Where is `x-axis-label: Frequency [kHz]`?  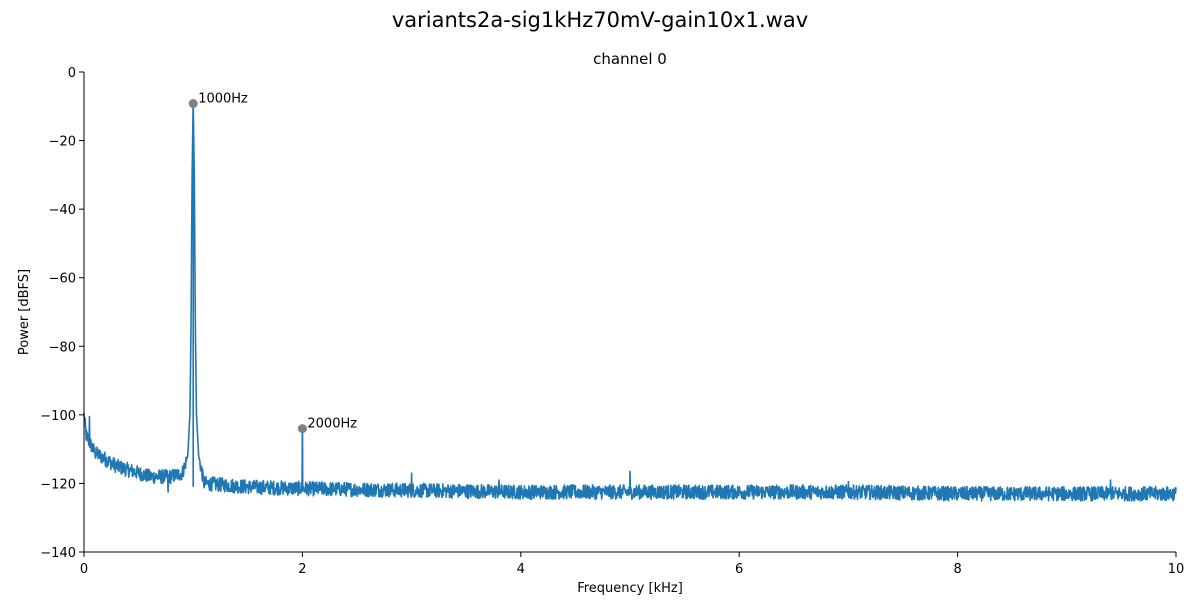
x-axis-label: Frequency [kHz] is located at coordinates (630, 588).